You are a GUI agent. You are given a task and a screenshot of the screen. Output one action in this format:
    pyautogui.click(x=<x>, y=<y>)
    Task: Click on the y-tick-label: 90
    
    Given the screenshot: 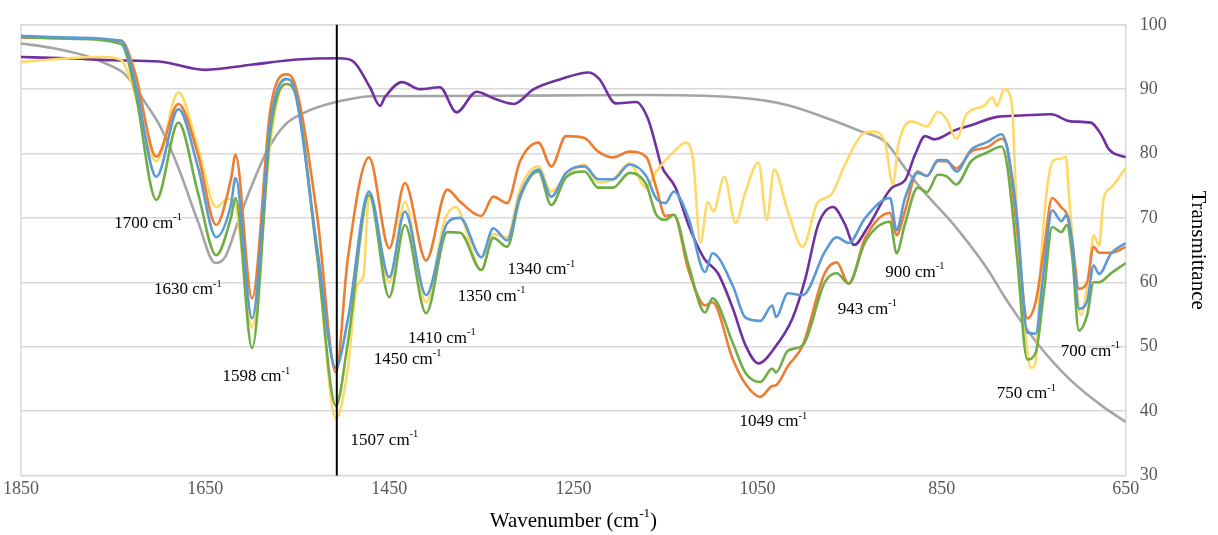 What is the action you would take?
    pyautogui.click(x=1148, y=87)
    